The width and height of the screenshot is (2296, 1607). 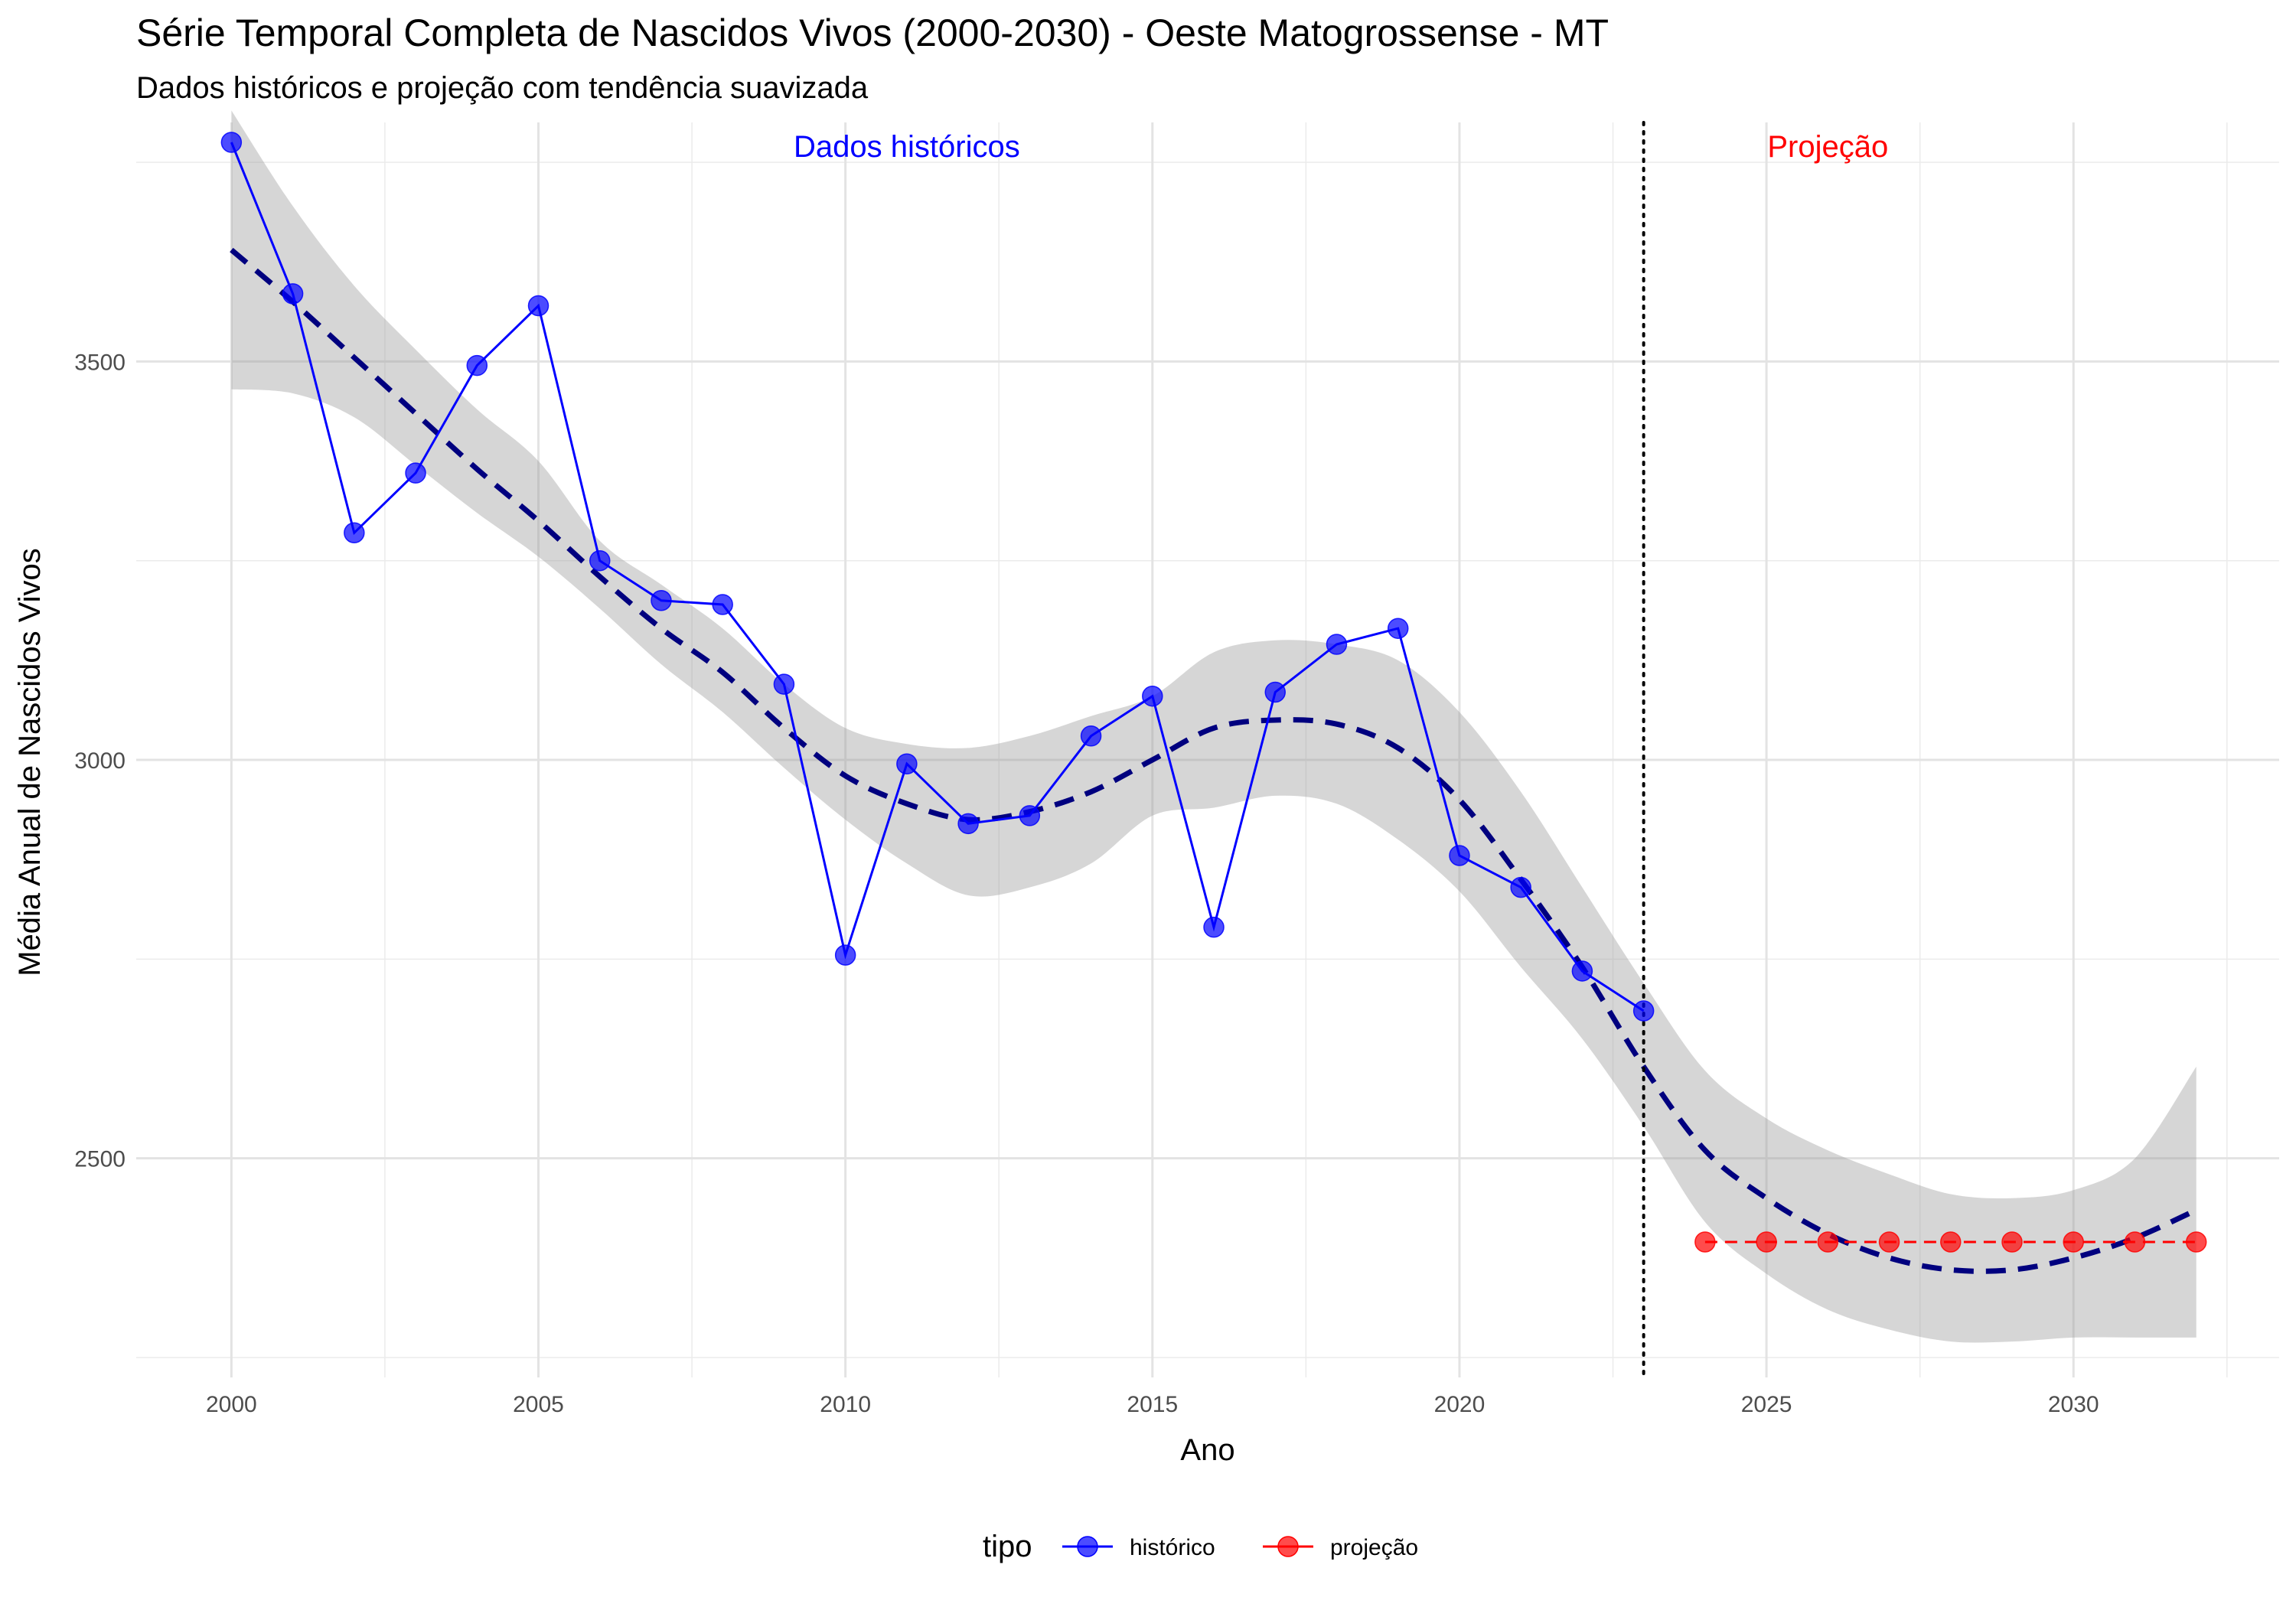 What do you see at coordinates (30, 762) in the screenshot?
I see `y-axis-title: Média Anual de Nascidos Vivos` at bounding box center [30, 762].